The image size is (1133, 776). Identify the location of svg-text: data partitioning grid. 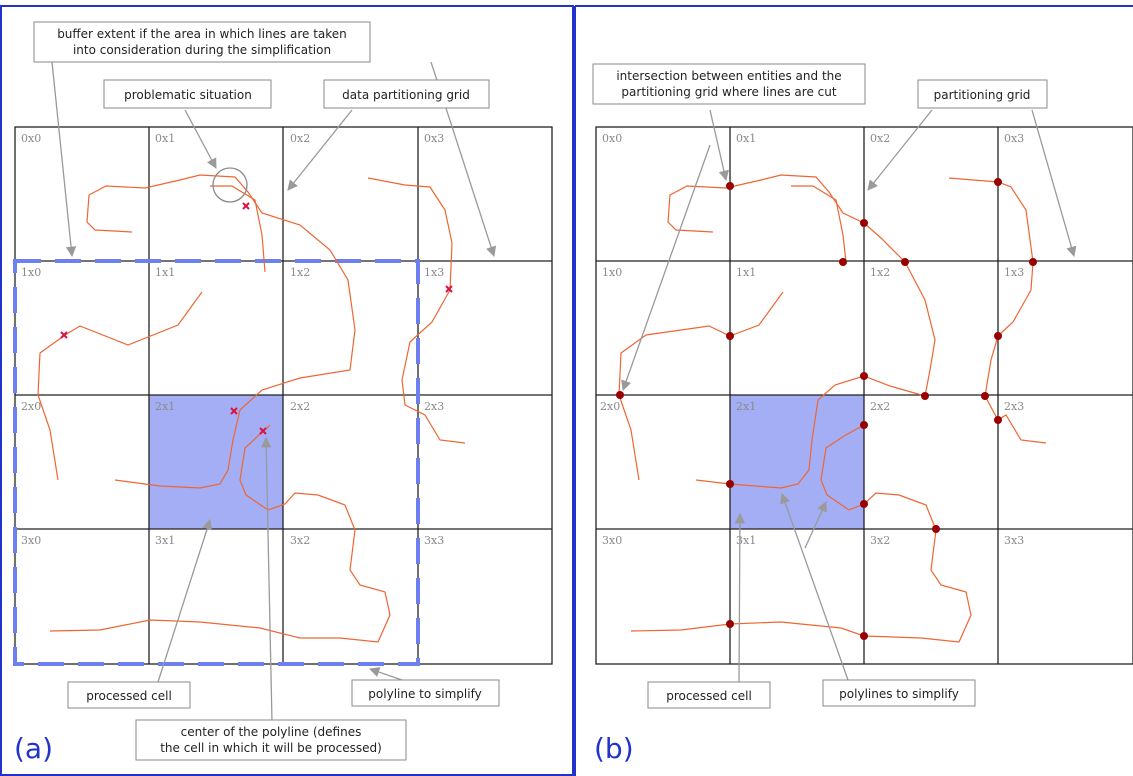
(406, 95).